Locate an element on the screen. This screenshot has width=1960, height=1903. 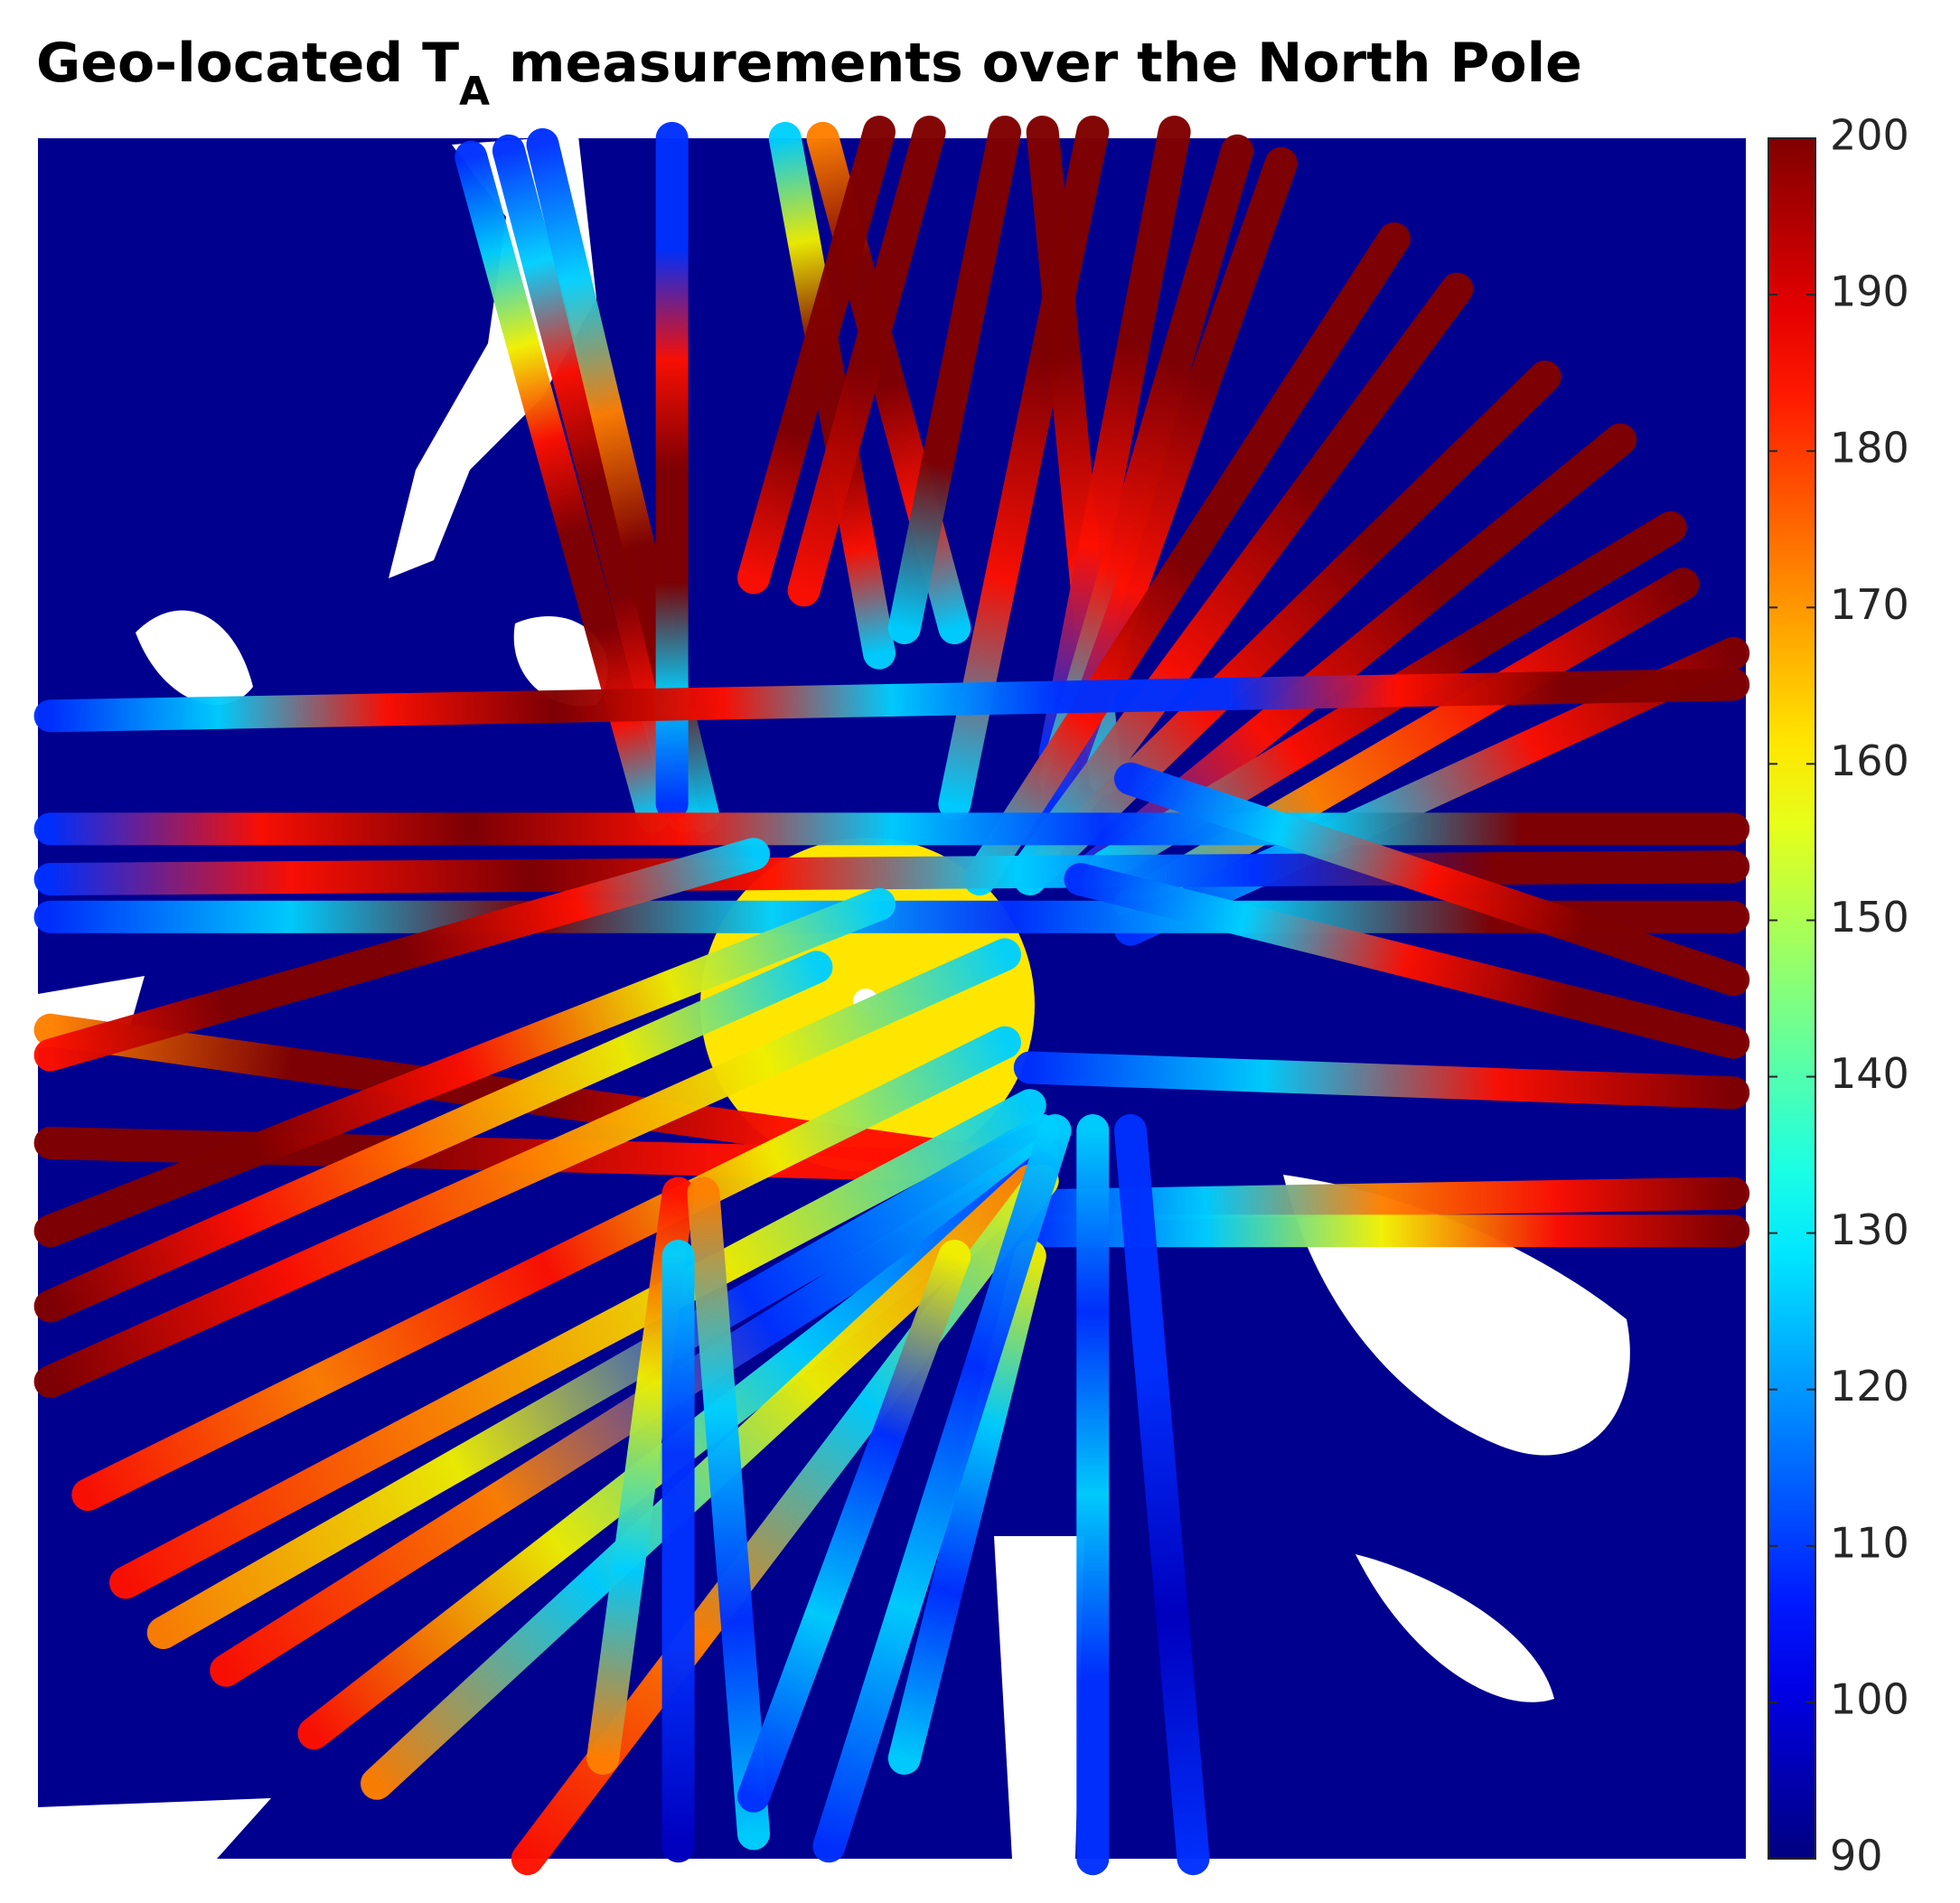
colorbar-tick-label: 110 is located at coordinates (1869, 1542).